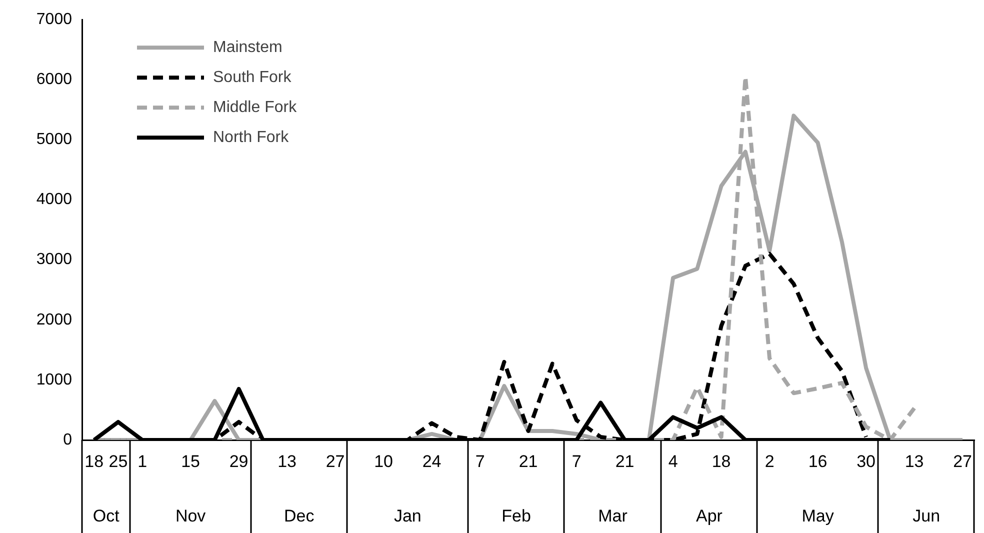 This screenshot has width=984, height=533. I want to click on text: Jun, so click(926, 516).